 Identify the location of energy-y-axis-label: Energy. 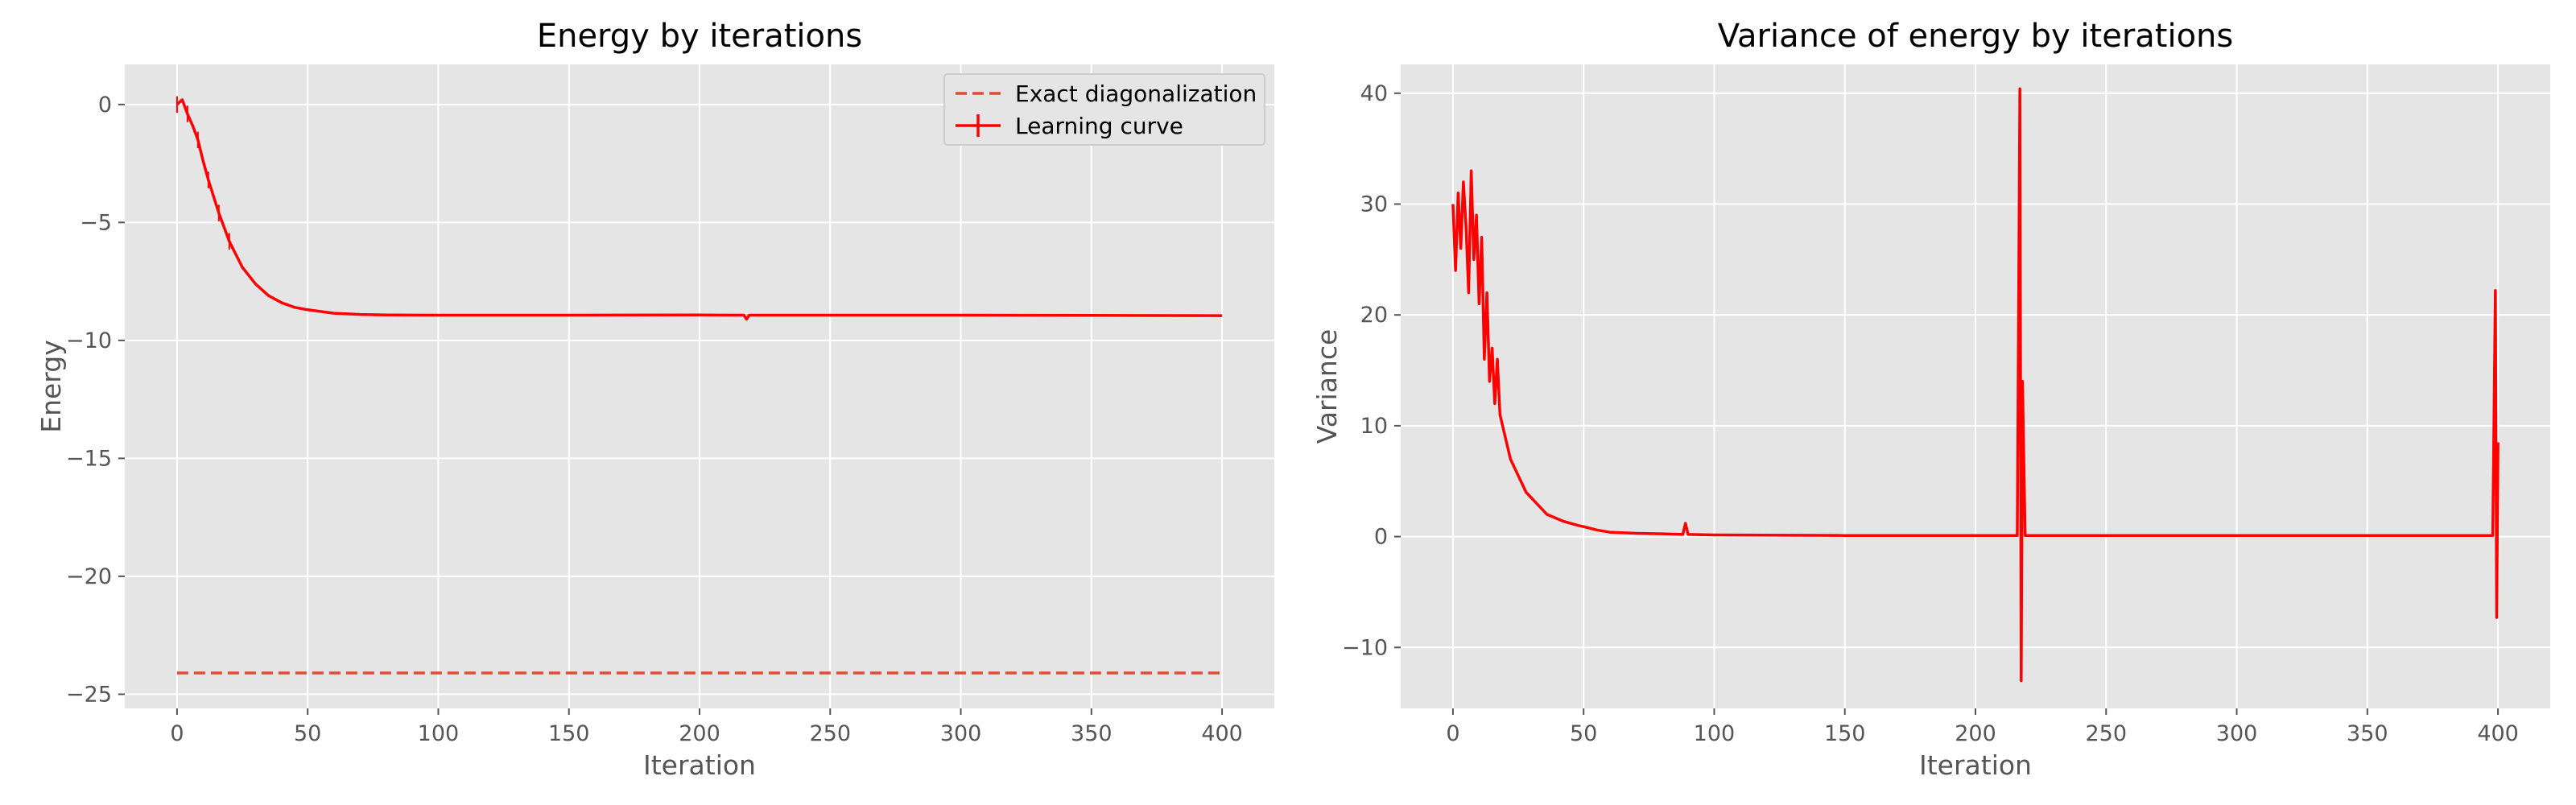
(51, 386).